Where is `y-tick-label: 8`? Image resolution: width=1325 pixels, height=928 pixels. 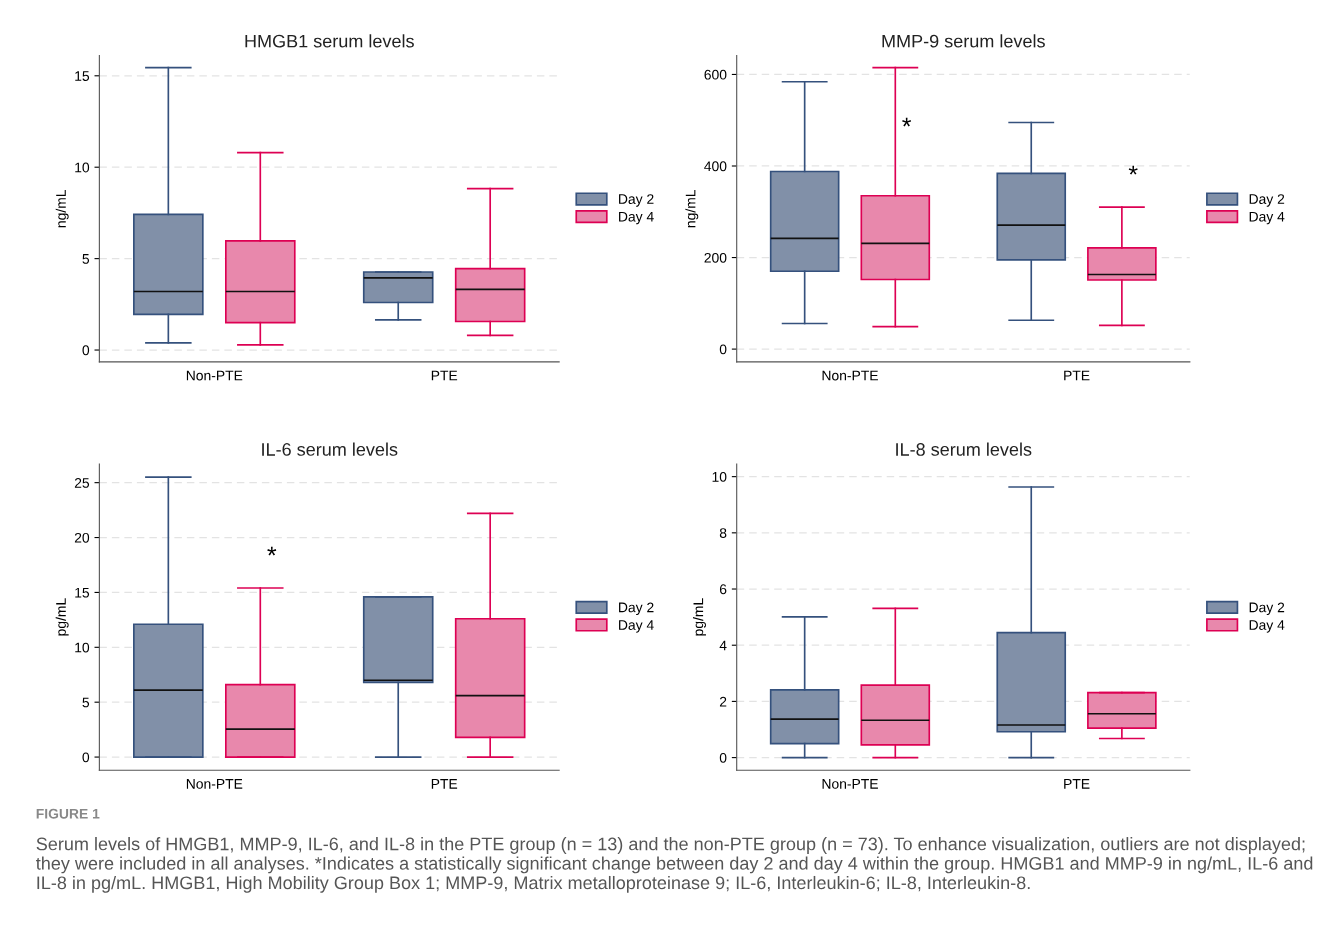
y-tick-label: 8 is located at coordinates (723, 533).